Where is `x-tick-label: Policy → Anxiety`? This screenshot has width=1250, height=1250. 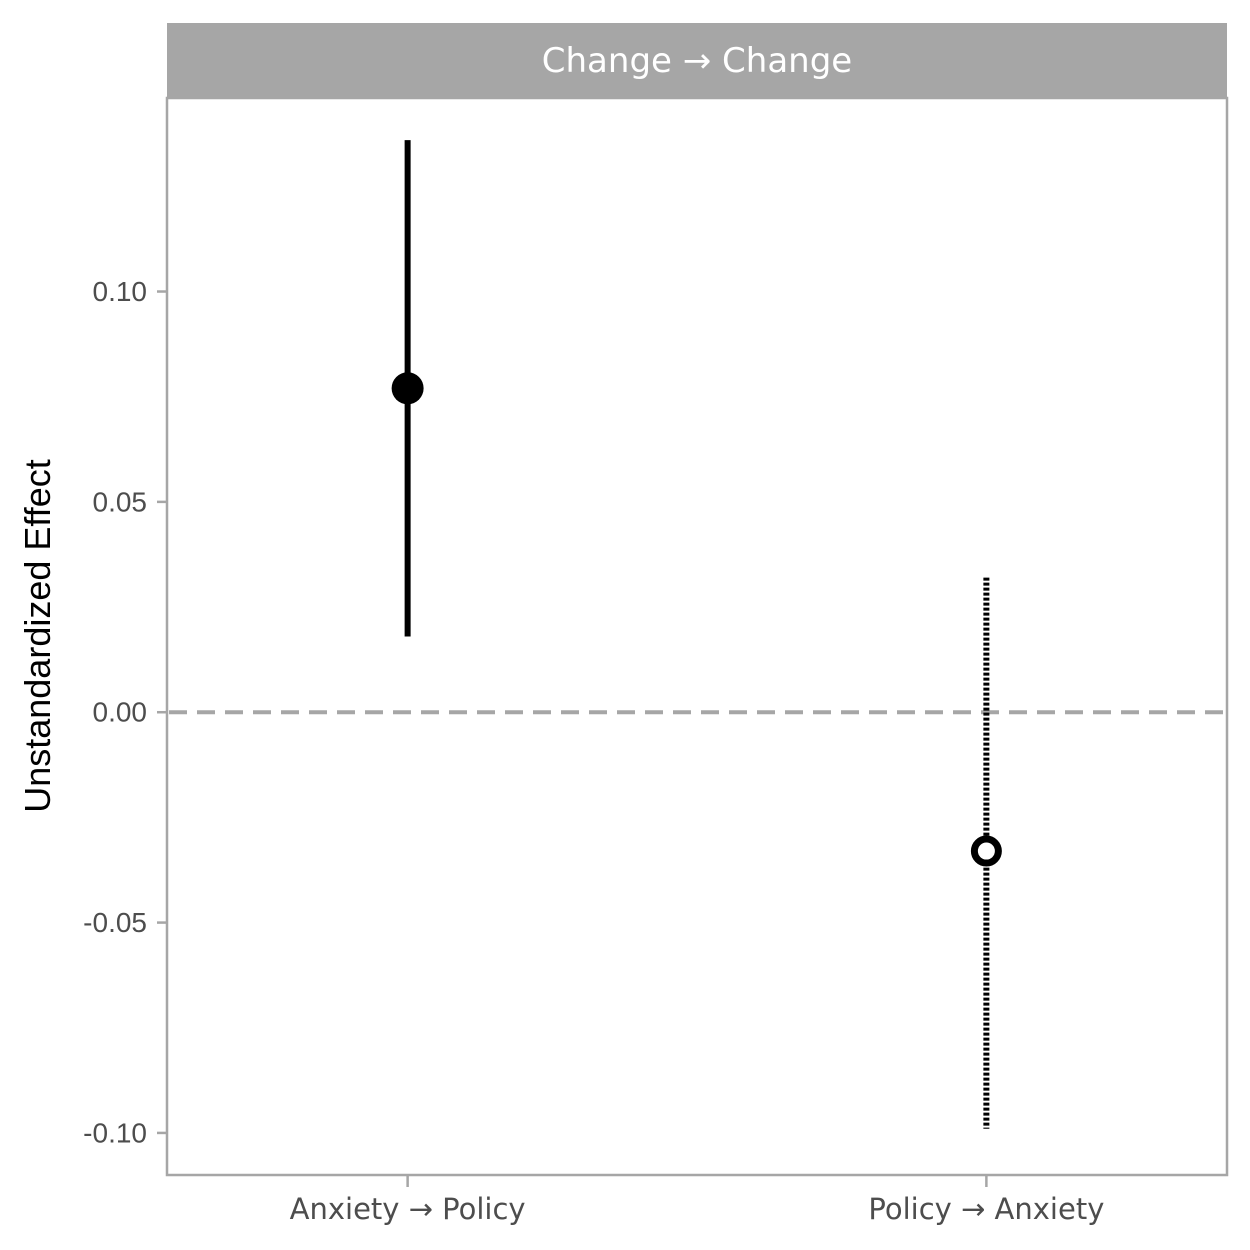
x-tick-label: Policy → Anxiety is located at coordinates (986, 1209).